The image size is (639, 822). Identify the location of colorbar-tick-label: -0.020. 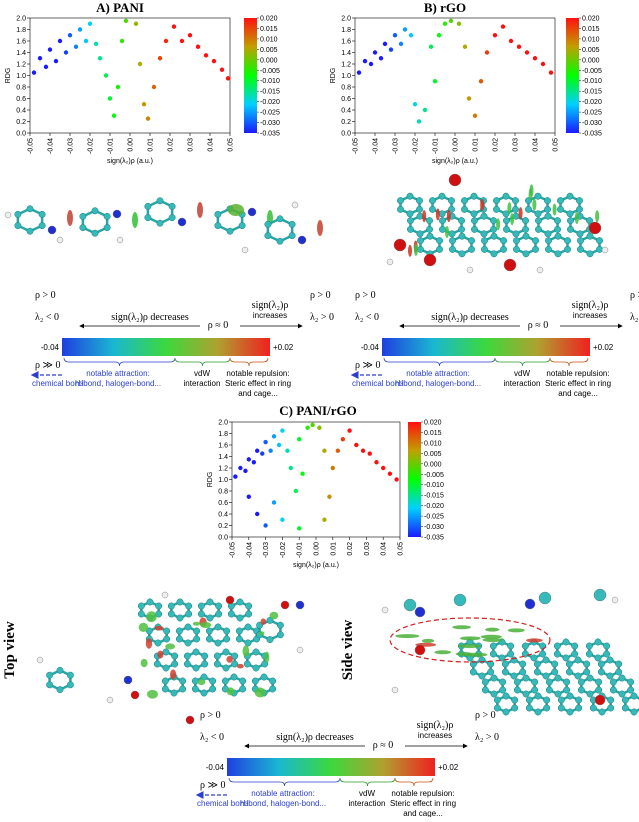
(434, 506).